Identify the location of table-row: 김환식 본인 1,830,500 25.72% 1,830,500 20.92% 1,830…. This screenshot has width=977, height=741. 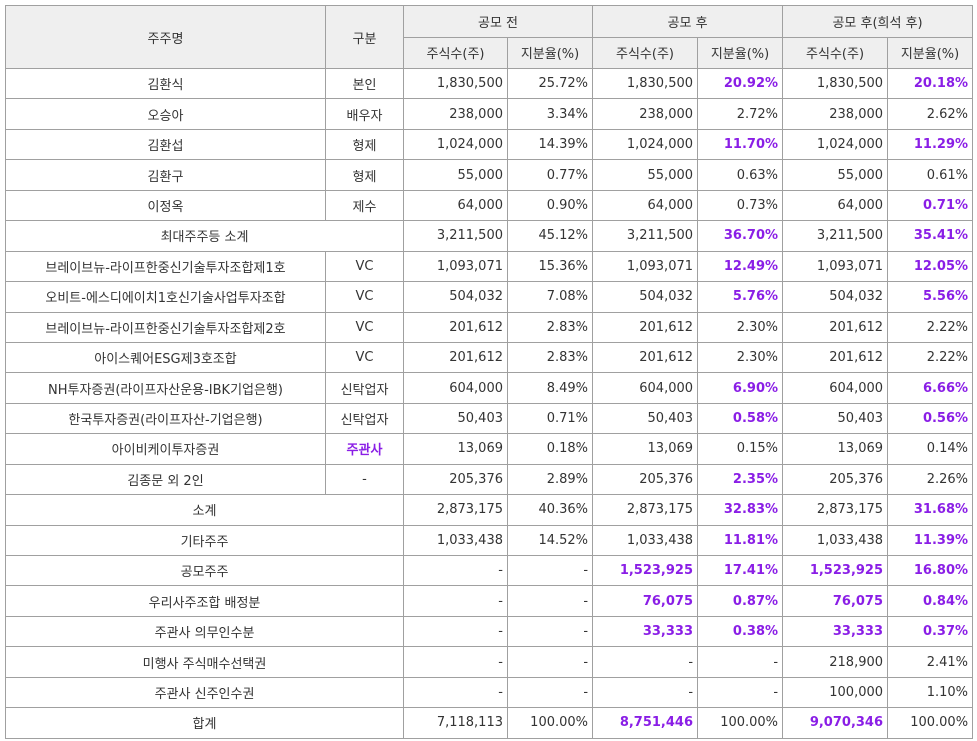
(489, 83).